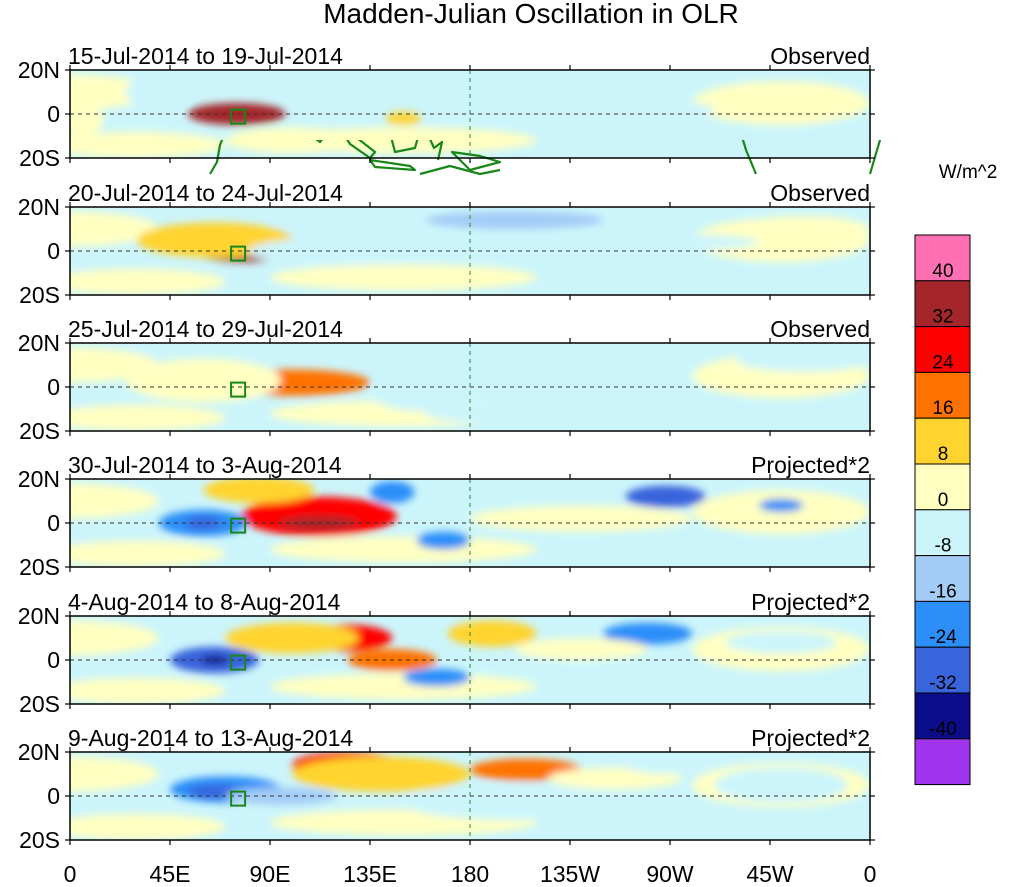 The image size is (1021, 887). I want to click on legend-tick-label: -40, so click(942, 729).